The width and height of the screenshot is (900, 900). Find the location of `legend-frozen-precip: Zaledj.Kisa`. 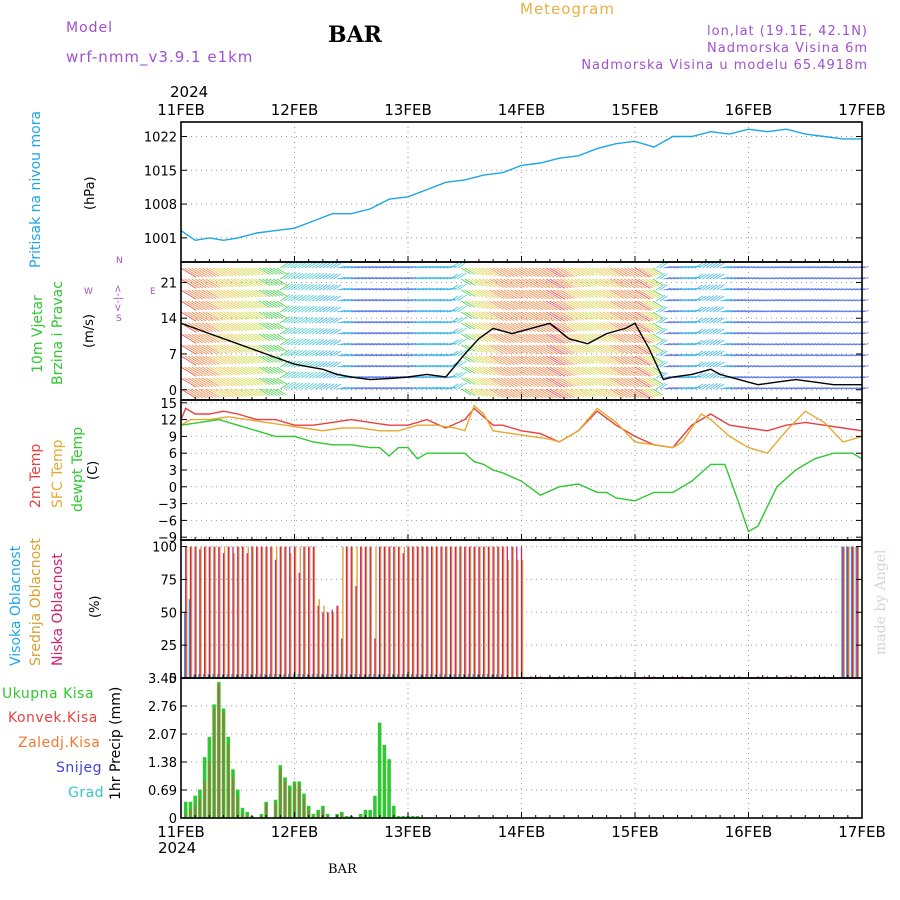

legend-frozen-precip: Zaledj.Kisa is located at coordinates (59, 743).